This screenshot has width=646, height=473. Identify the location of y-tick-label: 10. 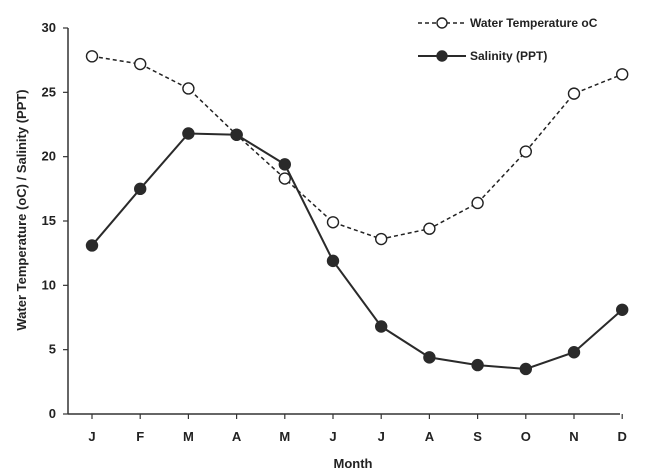
(49, 284).